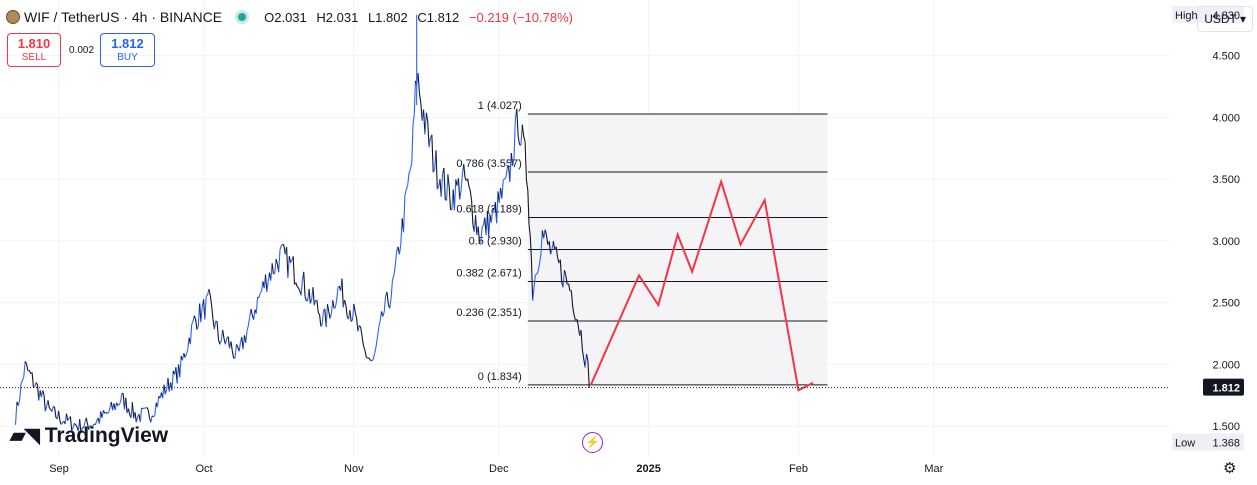  I want to click on high-label: High, so click(1186, 16).